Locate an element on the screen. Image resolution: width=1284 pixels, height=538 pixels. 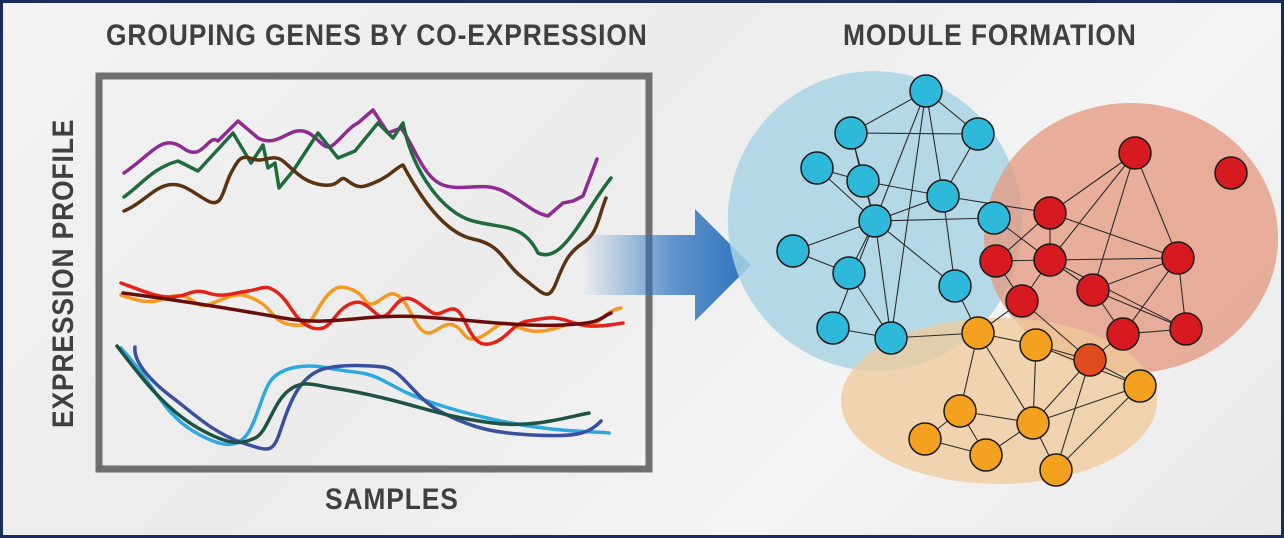
red-module-nodes is located at coordinates (1113, 256).